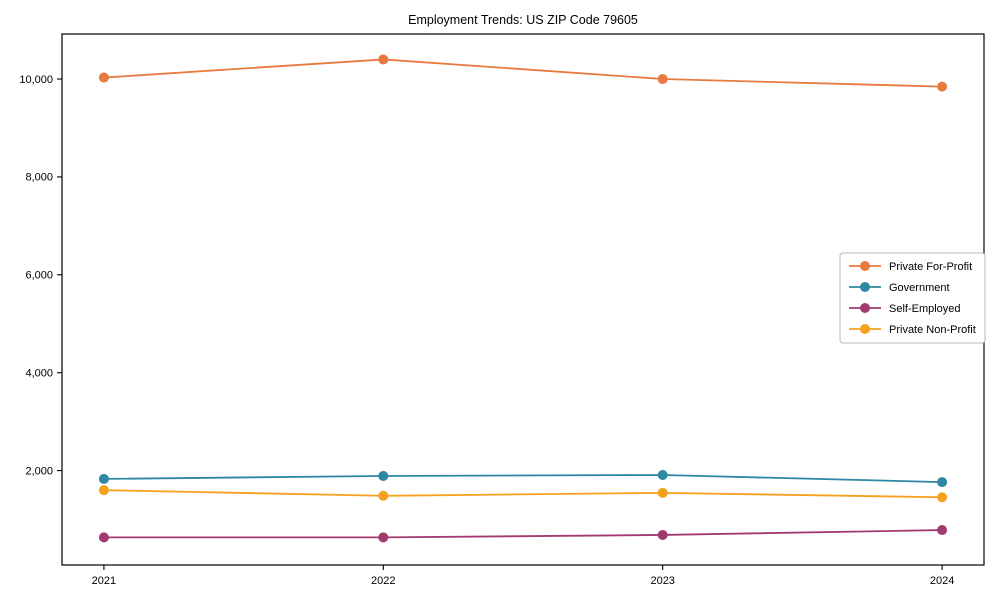  Describe the element at coordinates (523, 73) in the screenshot. I see `series-line-private-for-profit` at that location.